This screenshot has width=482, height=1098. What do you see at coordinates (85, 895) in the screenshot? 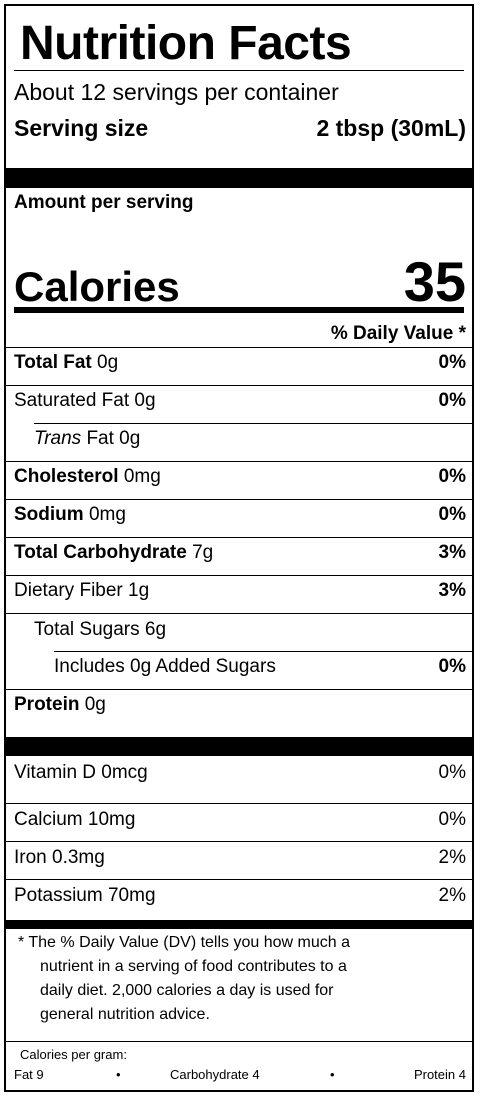
I see `potassium: Potassium 70mg` at bounding box center [85, 895].